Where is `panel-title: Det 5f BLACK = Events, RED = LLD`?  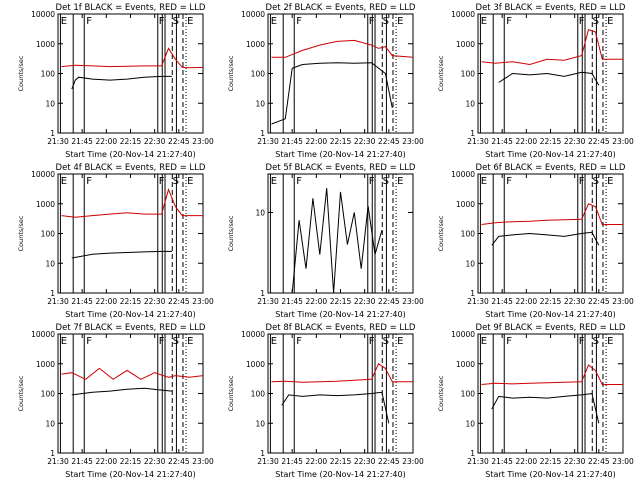
panel-title: Det 5f BLACK = Events, RED = LLD is located at coordinates (341, 168).